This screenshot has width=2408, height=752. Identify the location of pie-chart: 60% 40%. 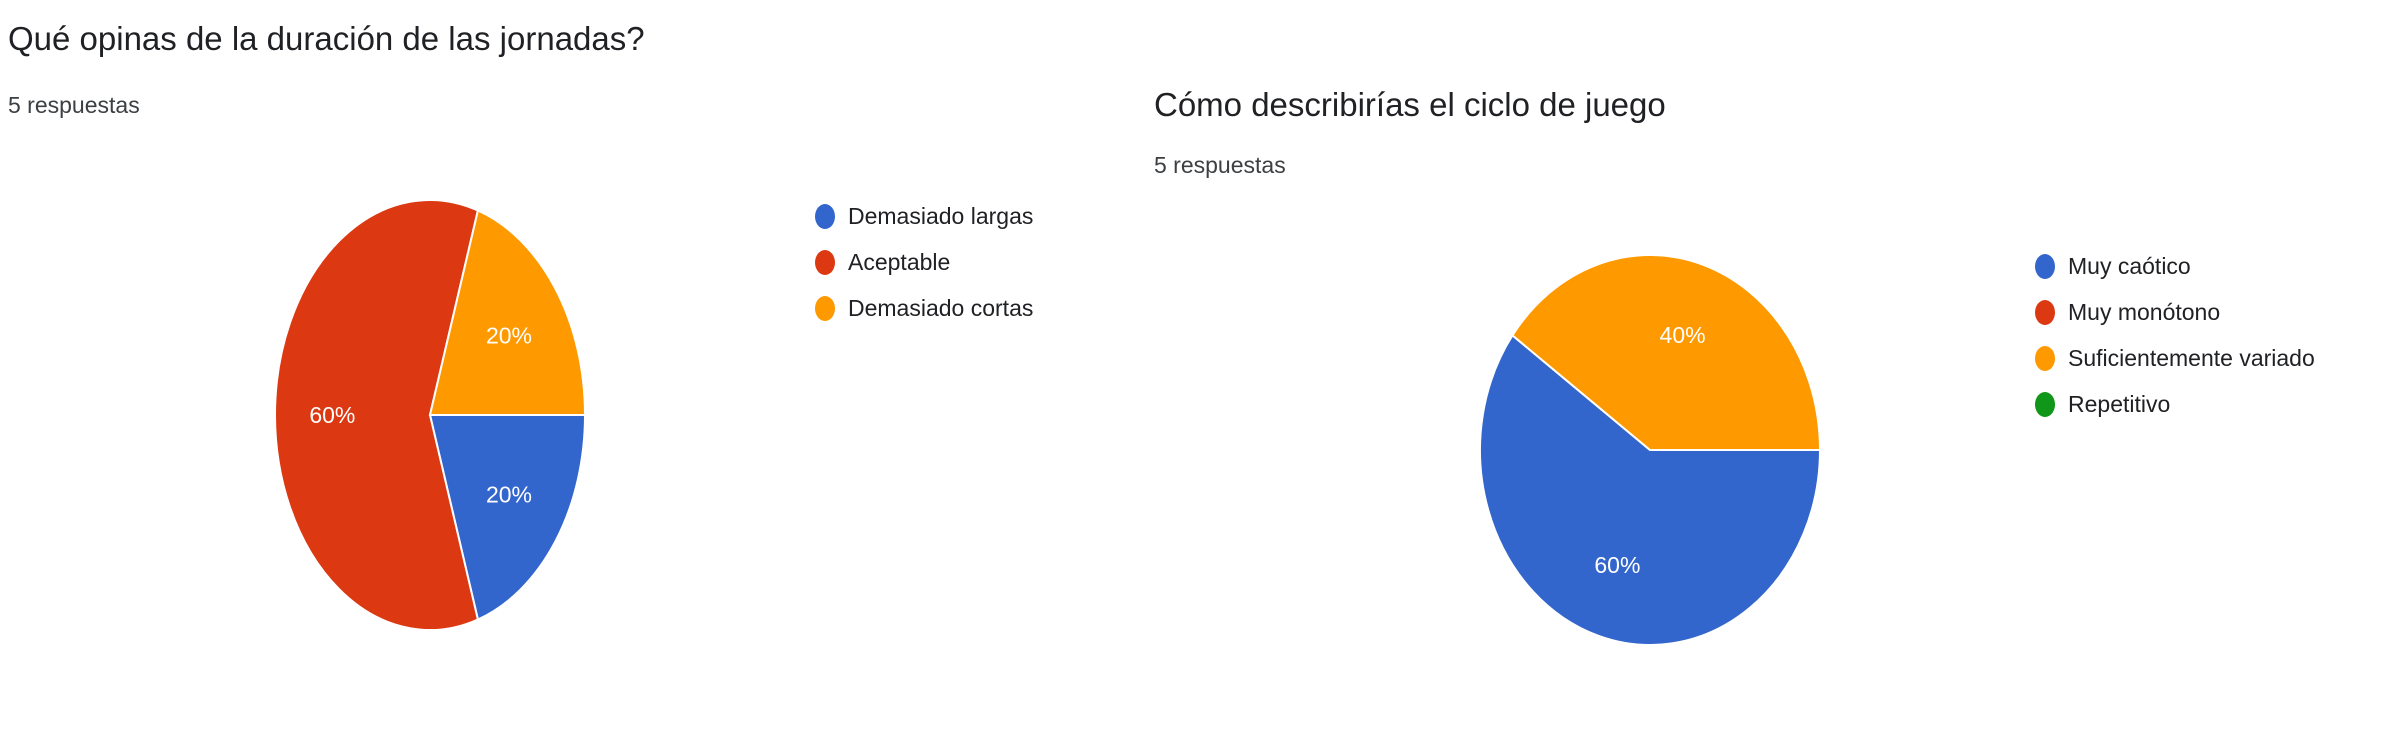
(1650, 450).